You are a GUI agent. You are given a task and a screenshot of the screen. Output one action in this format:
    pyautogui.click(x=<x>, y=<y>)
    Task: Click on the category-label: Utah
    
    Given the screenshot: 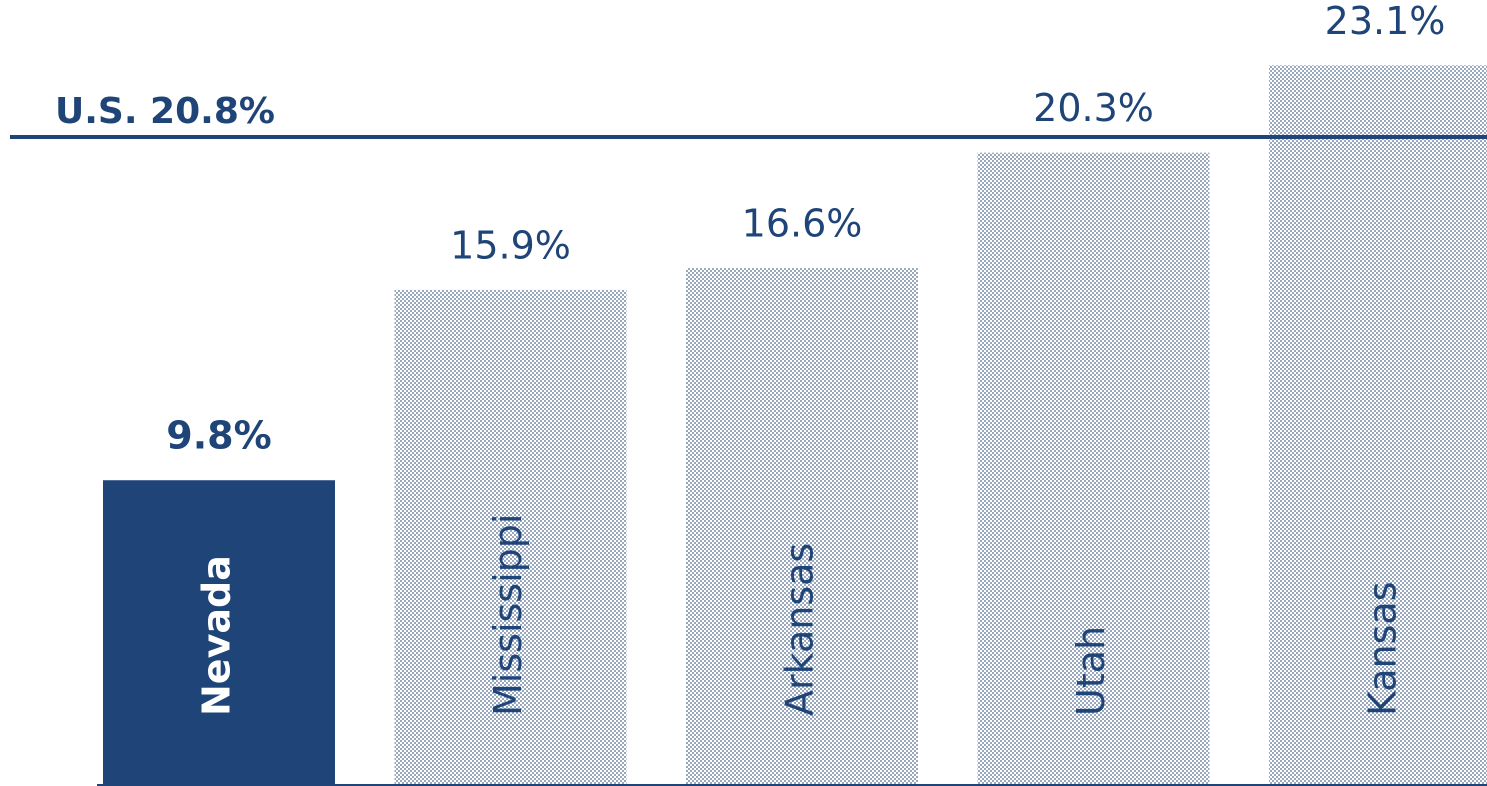 What is the action you would take?
    pyautogui.click(x=1091, y=671)
    